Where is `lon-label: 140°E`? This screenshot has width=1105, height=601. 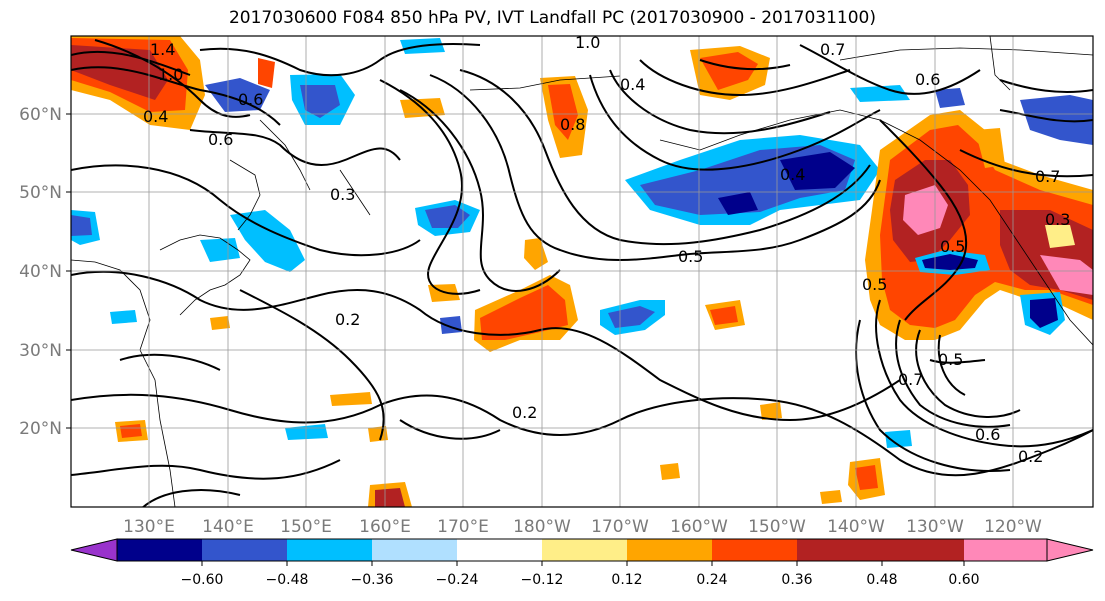
lon-label: 140°E is located at coordinates (228, 527).